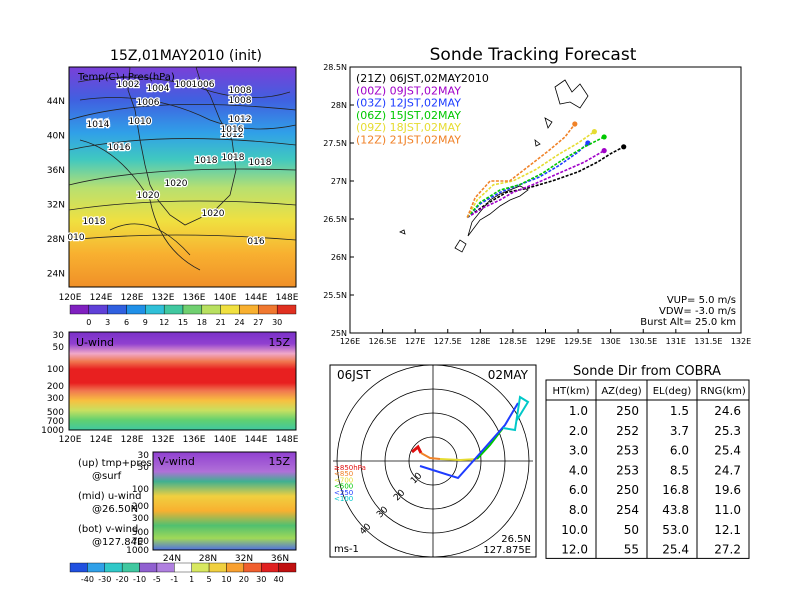 This screenshot has height=612, width=792. Describe the element at coordinates (239, 322) in the screenshot. I see `temp-colorbar-label: 24` at that location.